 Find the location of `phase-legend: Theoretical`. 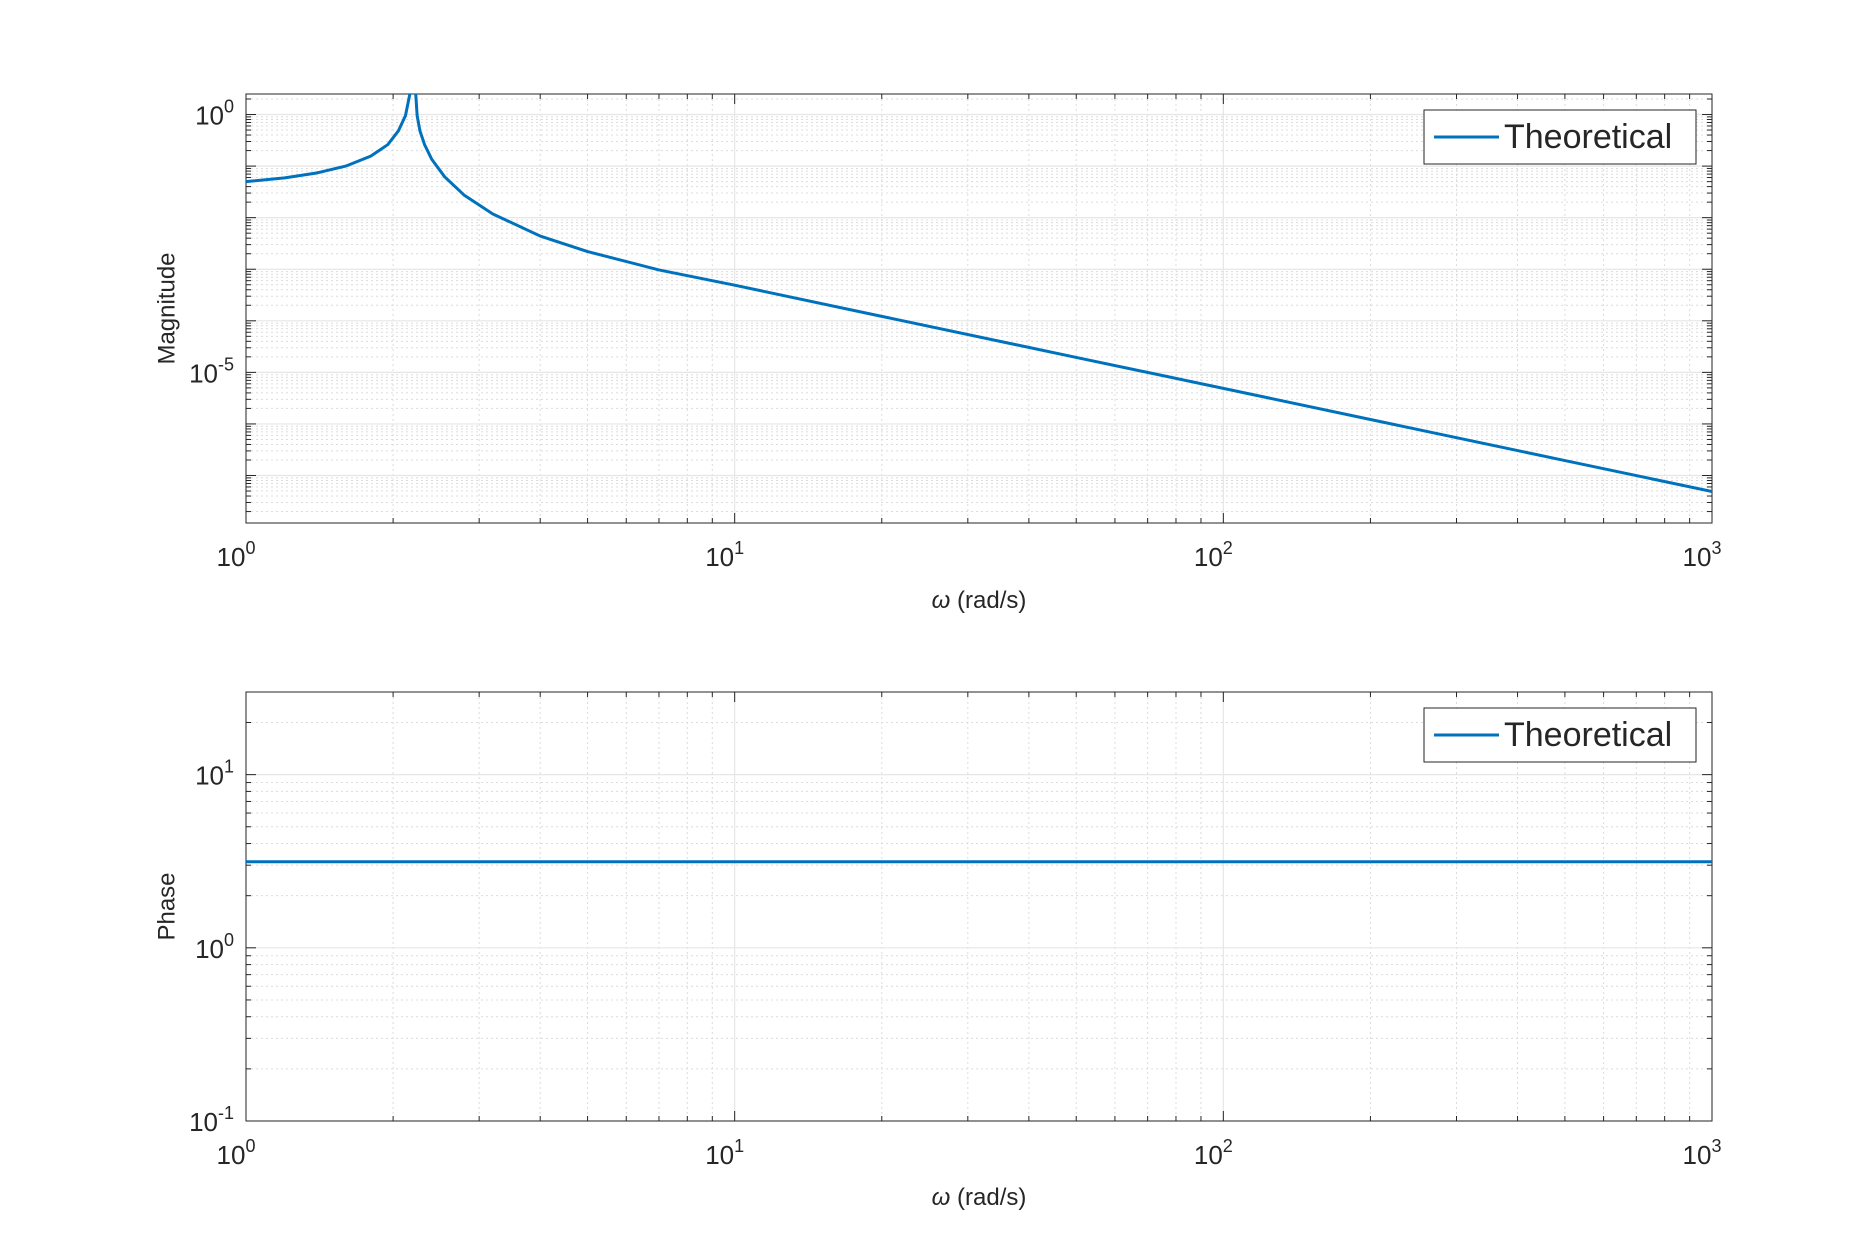

phase-legend: Theoretical is located at coordinates (1560, 735).